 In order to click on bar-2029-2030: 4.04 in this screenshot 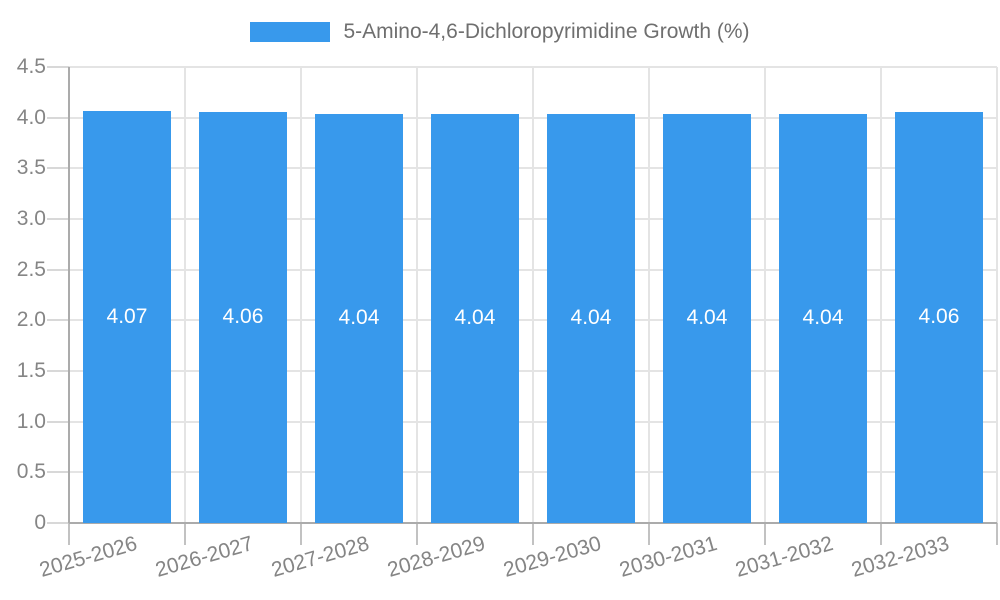, I will do `click(591, 318)`.